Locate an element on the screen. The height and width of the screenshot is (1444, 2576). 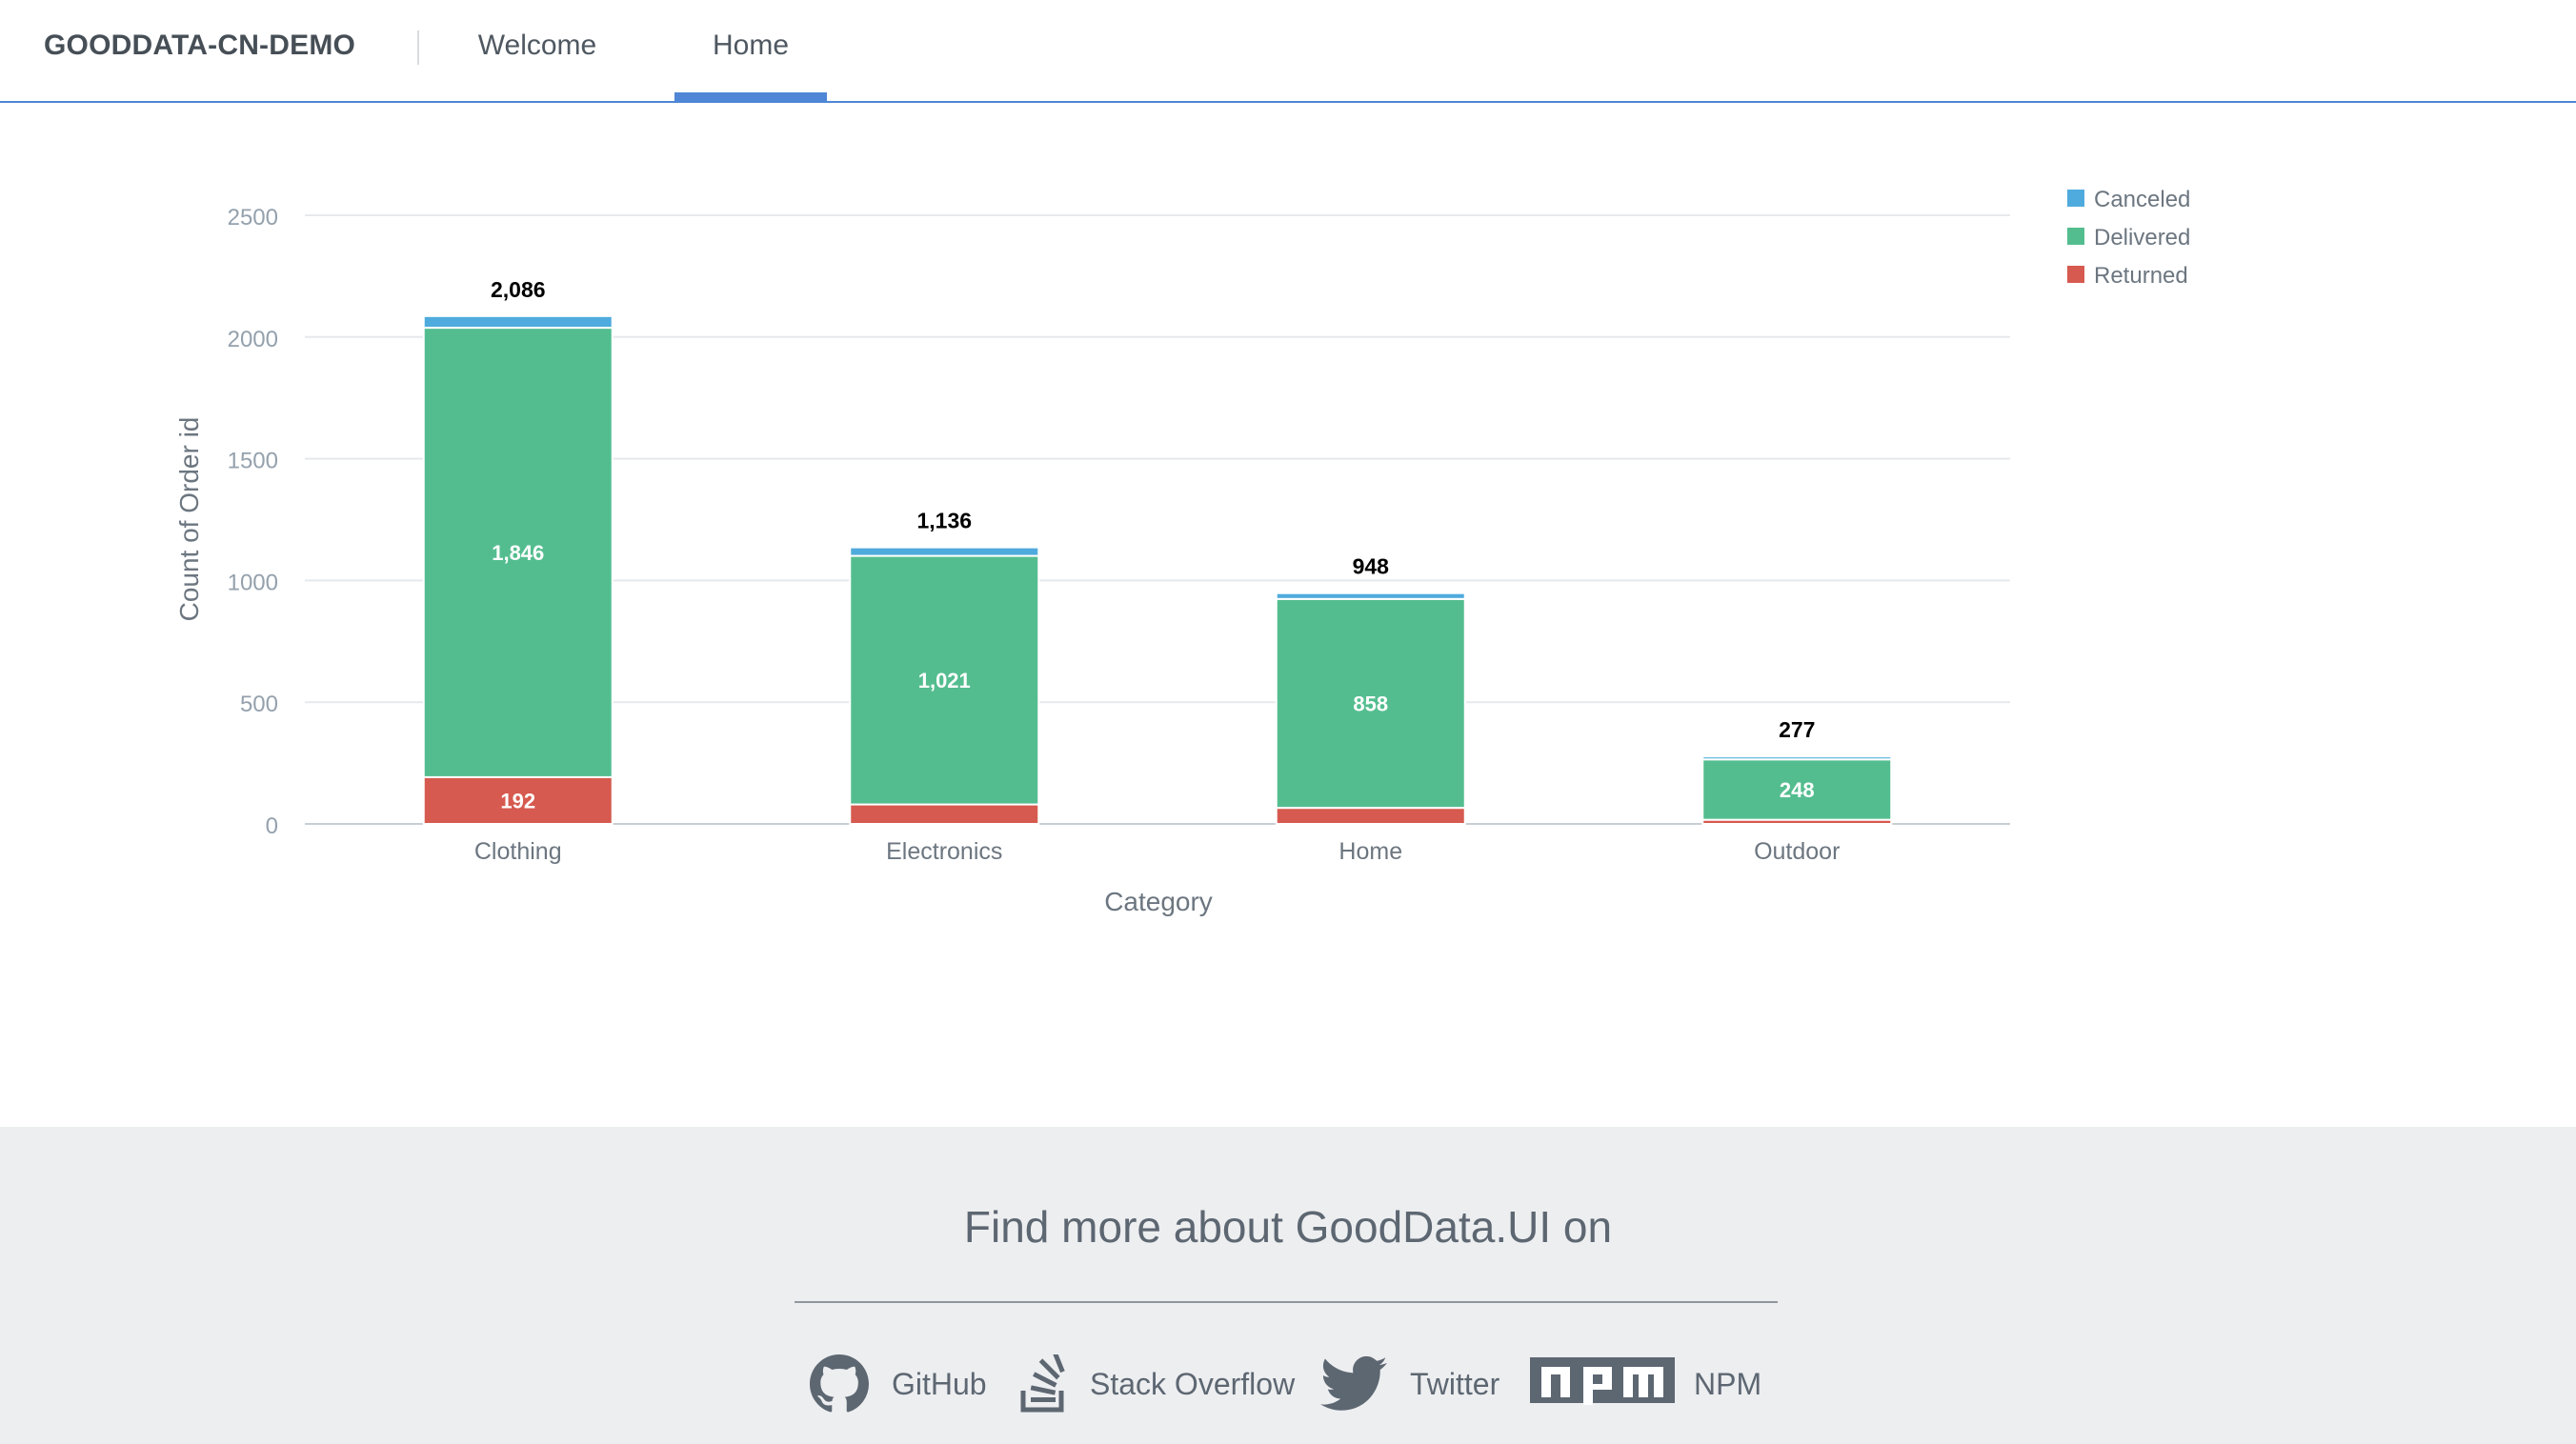
npm-link: NPM is located at coordinates (1646, 1384).